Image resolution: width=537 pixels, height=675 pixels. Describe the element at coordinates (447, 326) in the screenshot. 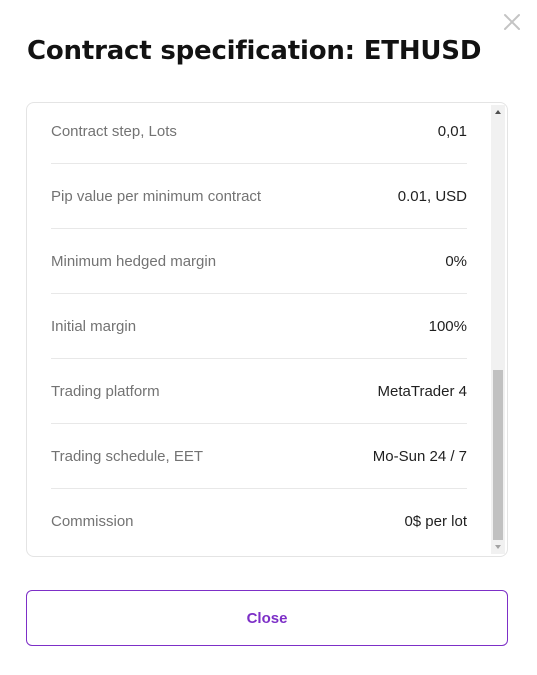

I see `spec-row-value: 100%` at that location.